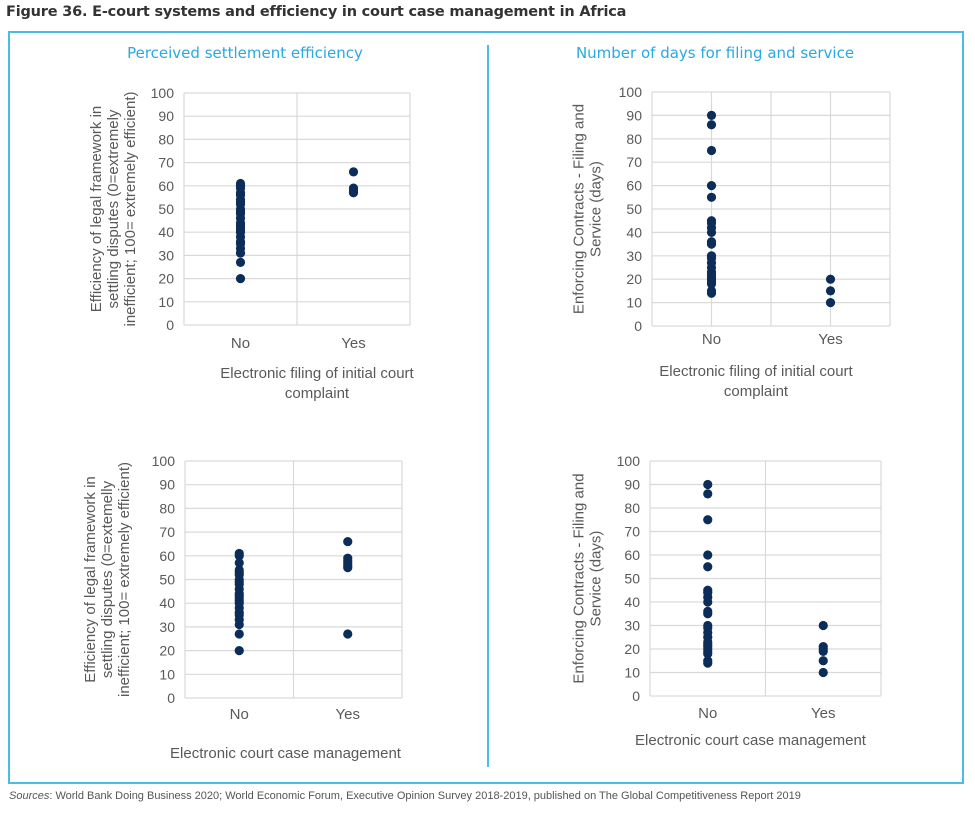  I want to click on bottom-left-category-label: Yes, so click(348, 714).